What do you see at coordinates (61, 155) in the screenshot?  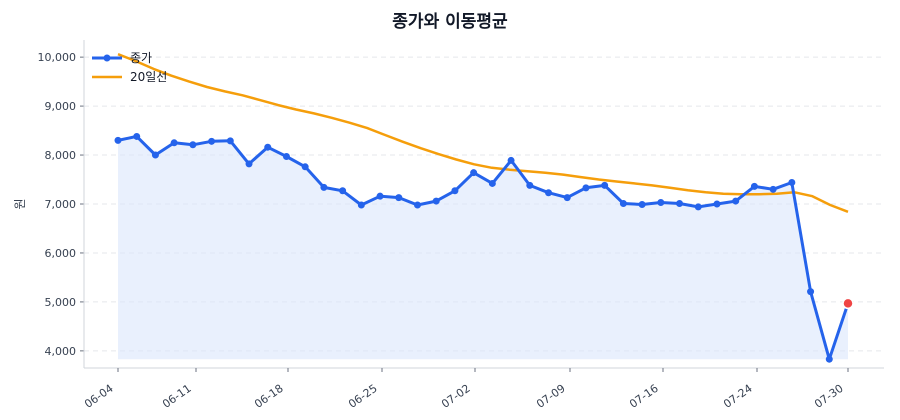 I see `y-tick-label: 8,000` at bounding box center [61, 155].